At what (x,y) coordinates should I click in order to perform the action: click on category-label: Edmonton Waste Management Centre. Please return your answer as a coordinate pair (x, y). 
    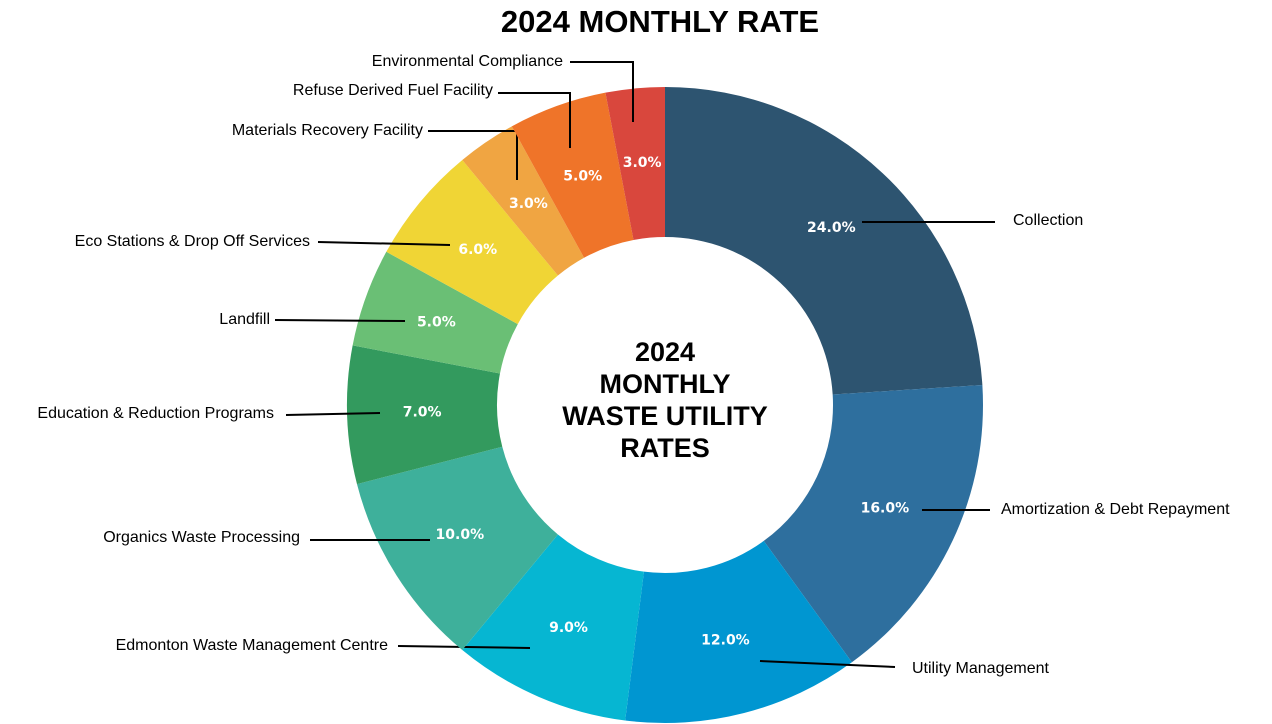
    Looking at the image, I should click on (252, 645).